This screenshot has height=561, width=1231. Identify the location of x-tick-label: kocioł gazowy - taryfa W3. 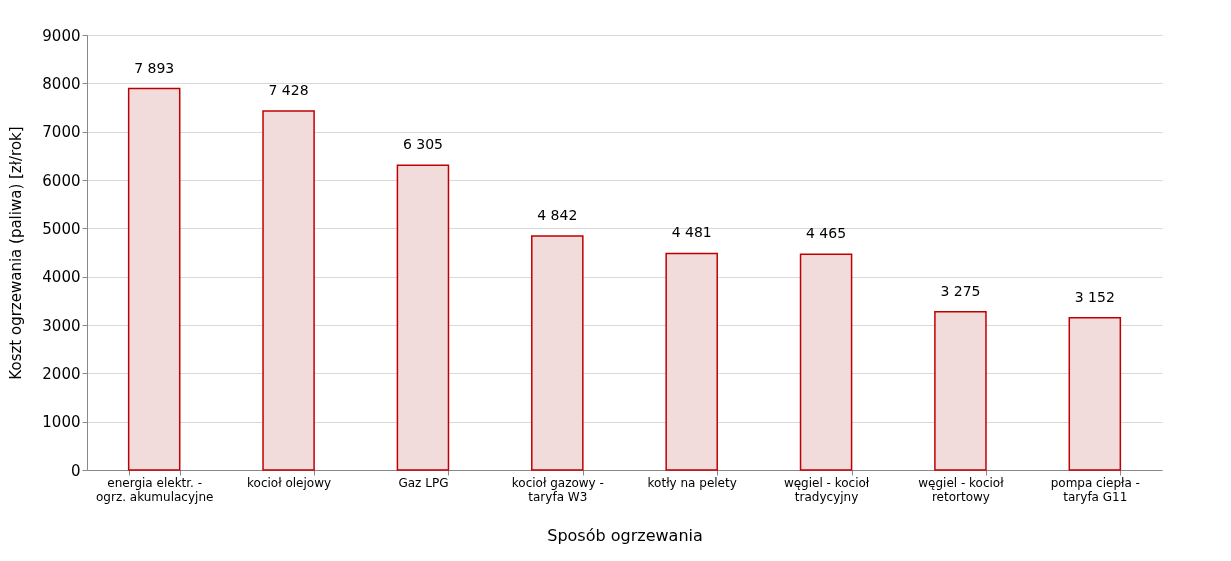
(557, 489).